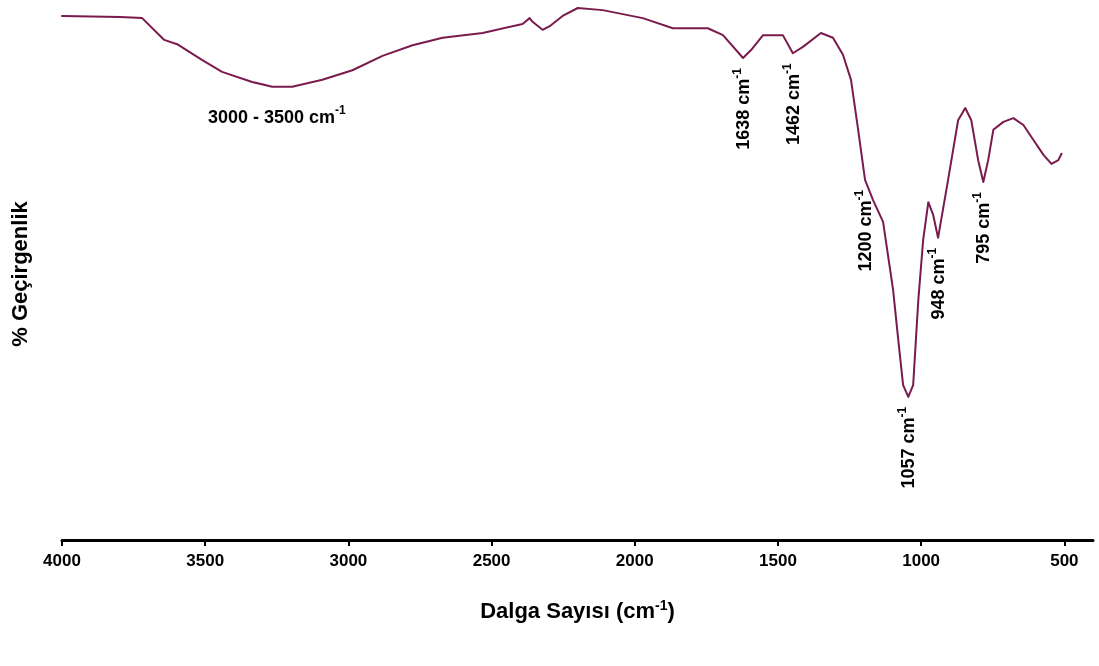 The height and width of the screenshot is (666, 1099). What do you see at coordinates (19, 273) in the screenshot?
I see `y-axis-title: % Geçirgenlik` at bounding box center [19, 273].